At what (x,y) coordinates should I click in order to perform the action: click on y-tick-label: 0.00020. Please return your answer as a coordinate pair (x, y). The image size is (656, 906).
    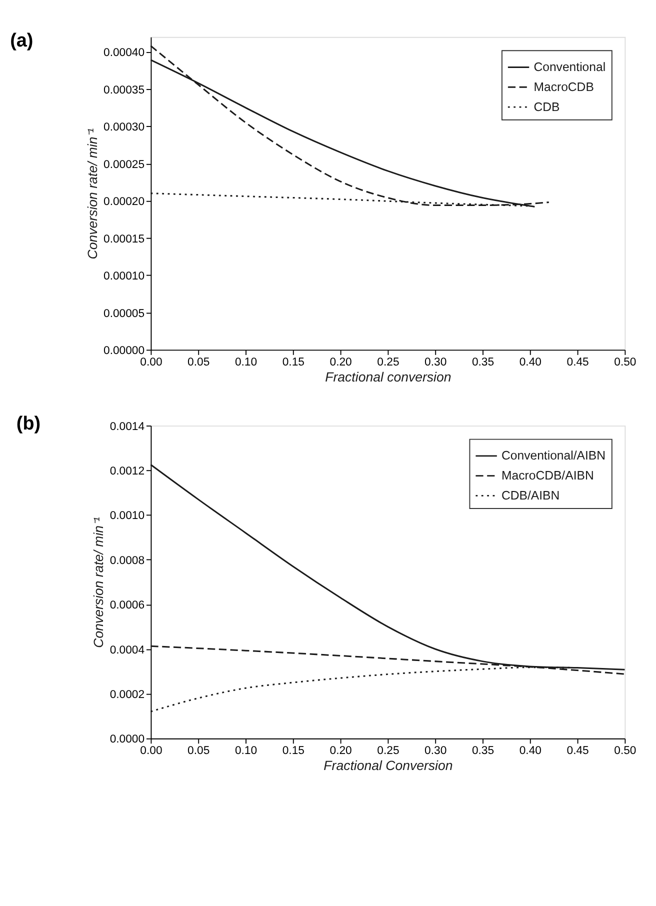
    Looking at the image, I should click on (124, 202).